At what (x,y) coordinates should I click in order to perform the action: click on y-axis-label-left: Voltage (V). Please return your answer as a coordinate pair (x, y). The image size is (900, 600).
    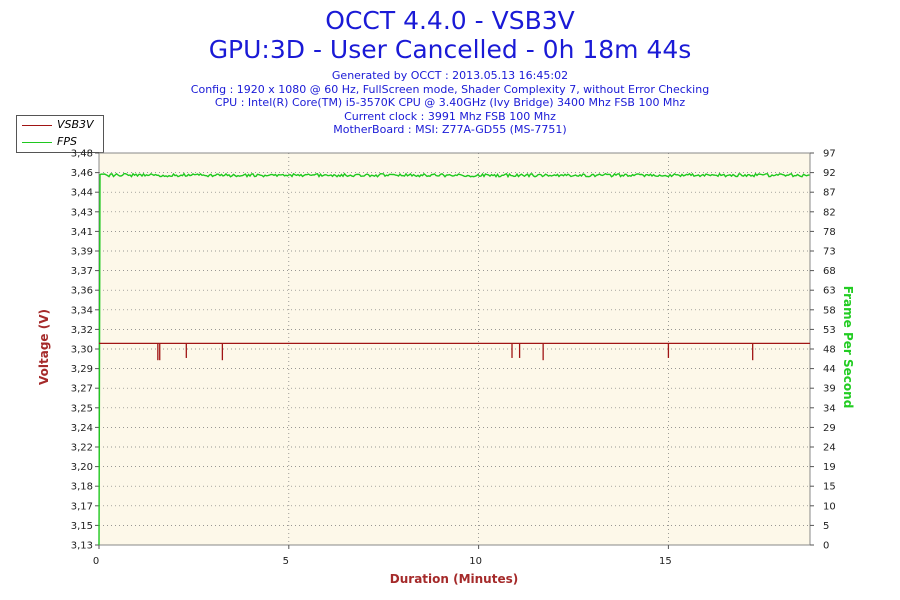
    Looking at the image, I should click on (44, 347).